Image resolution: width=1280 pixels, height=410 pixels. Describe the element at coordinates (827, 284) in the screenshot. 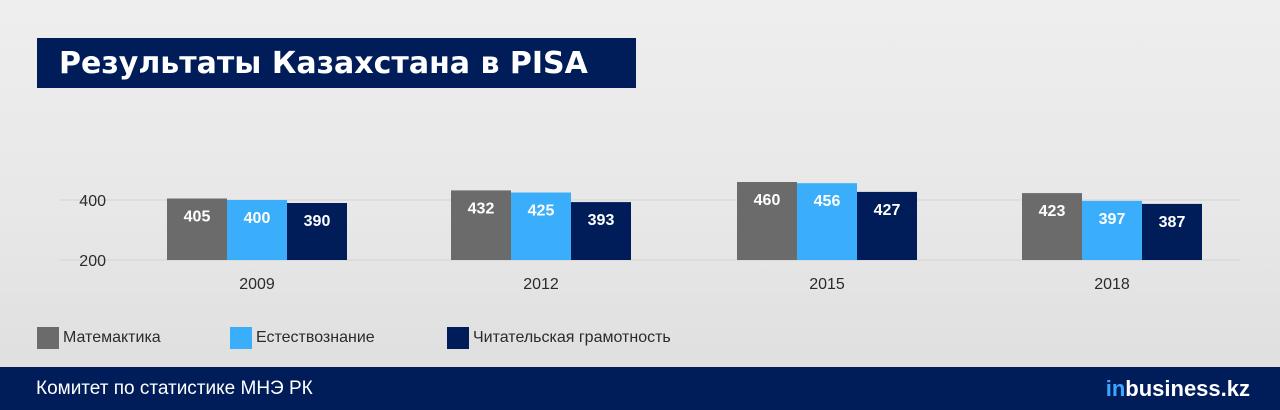

I see `x-tick-label: 2015` at that location.